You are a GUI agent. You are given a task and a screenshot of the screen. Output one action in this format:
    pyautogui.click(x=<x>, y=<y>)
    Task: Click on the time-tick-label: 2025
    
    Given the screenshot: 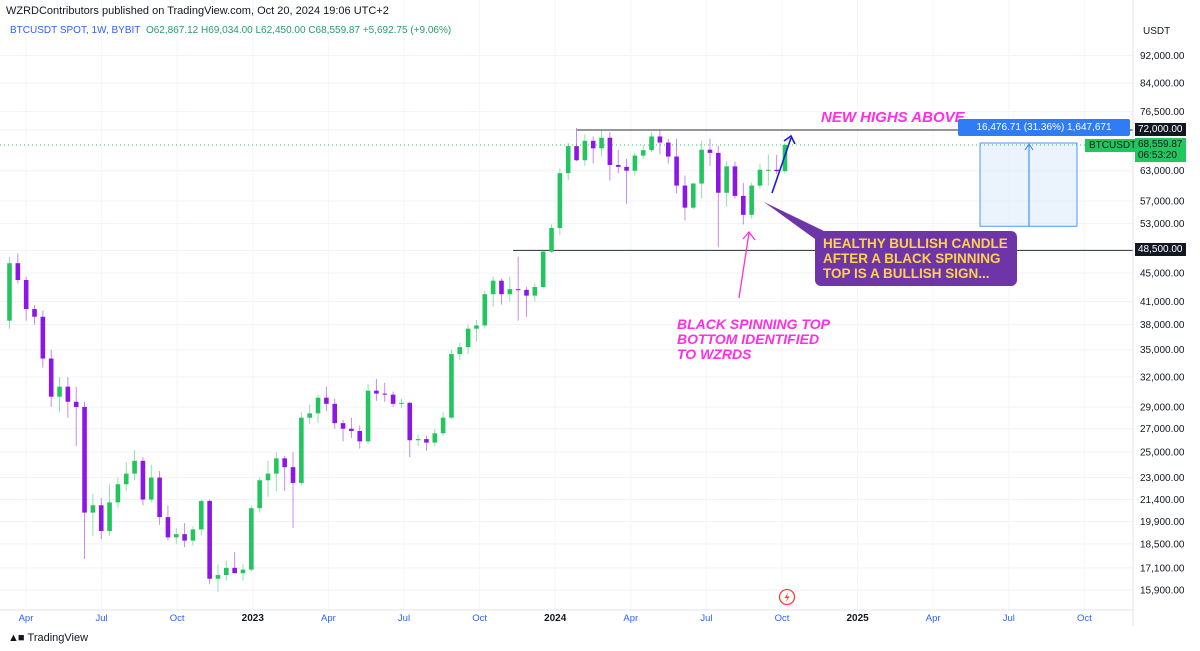 What is the action you would take?
    pyautogui.click(x=857, y=618)
    